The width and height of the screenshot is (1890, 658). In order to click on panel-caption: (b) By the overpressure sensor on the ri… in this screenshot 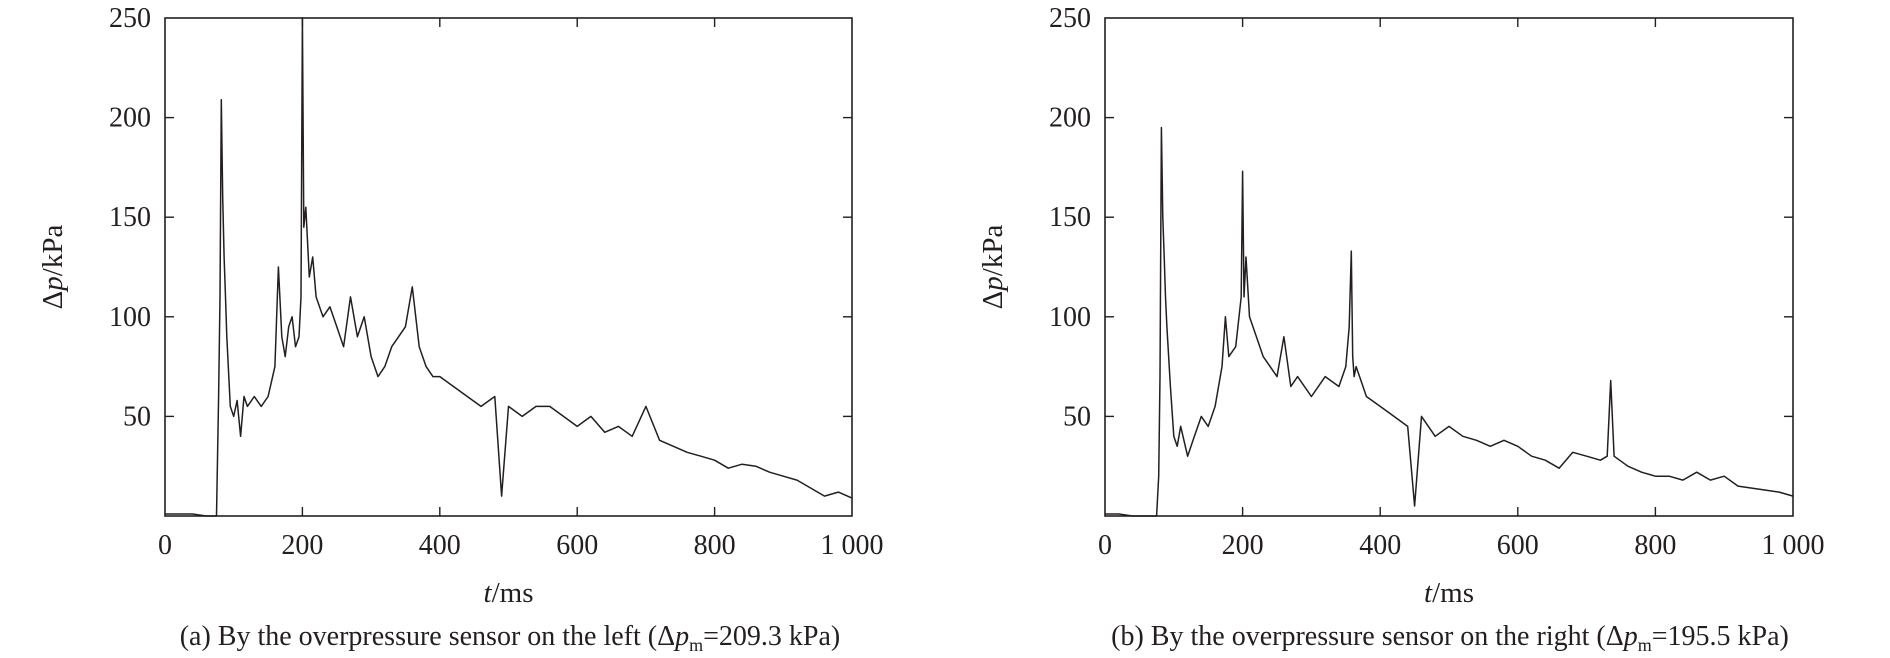, I will do `click(1450, 638)`.